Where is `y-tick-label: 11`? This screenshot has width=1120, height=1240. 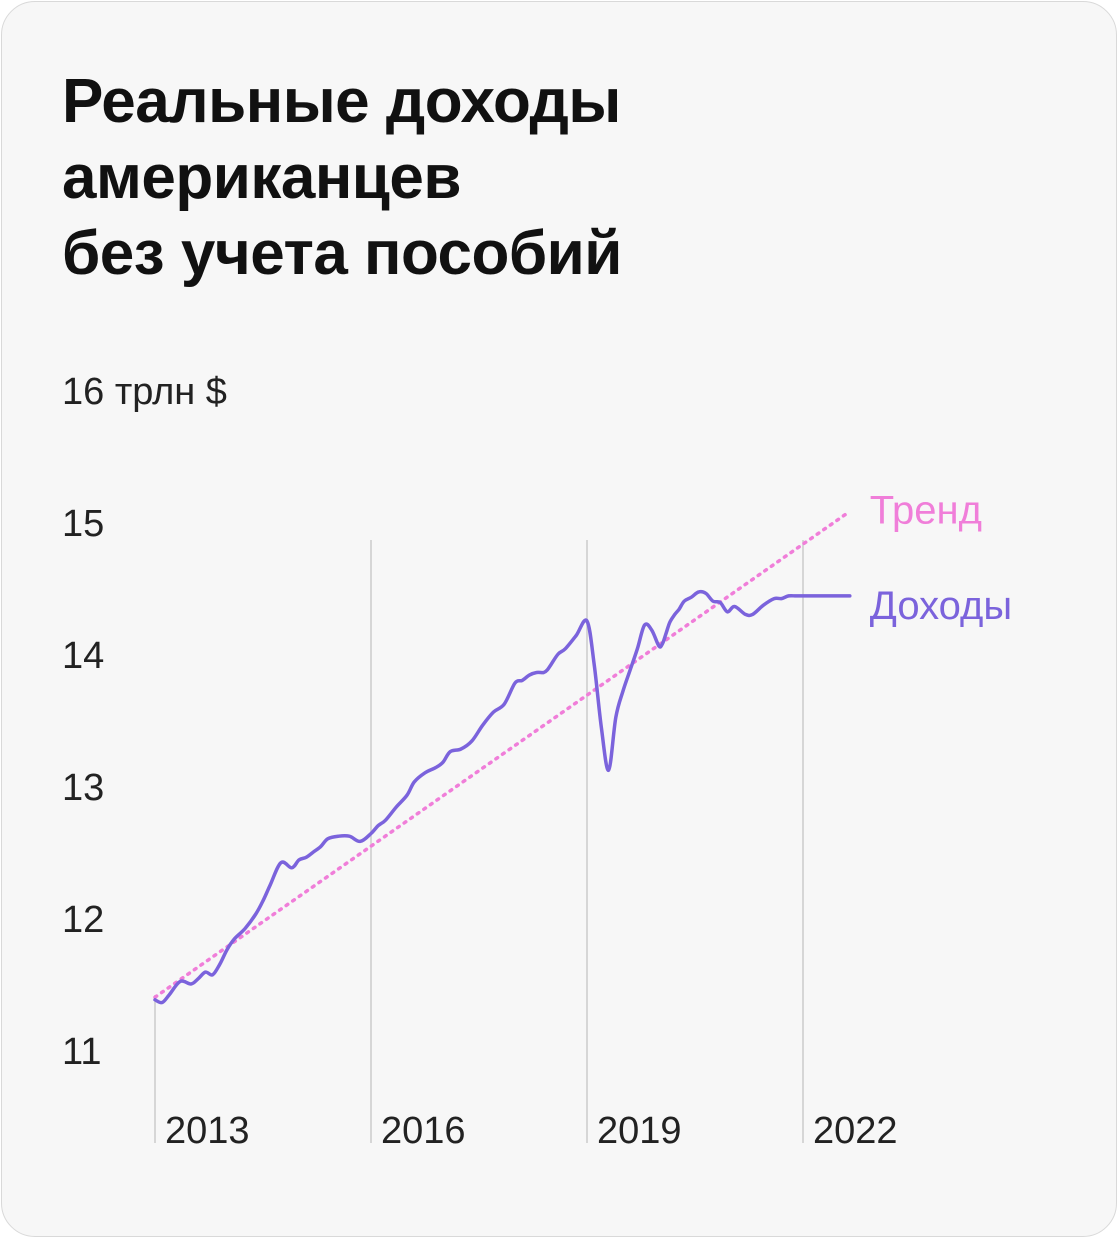
y-tick-label: 11 is located at coordinates (81, 1052).